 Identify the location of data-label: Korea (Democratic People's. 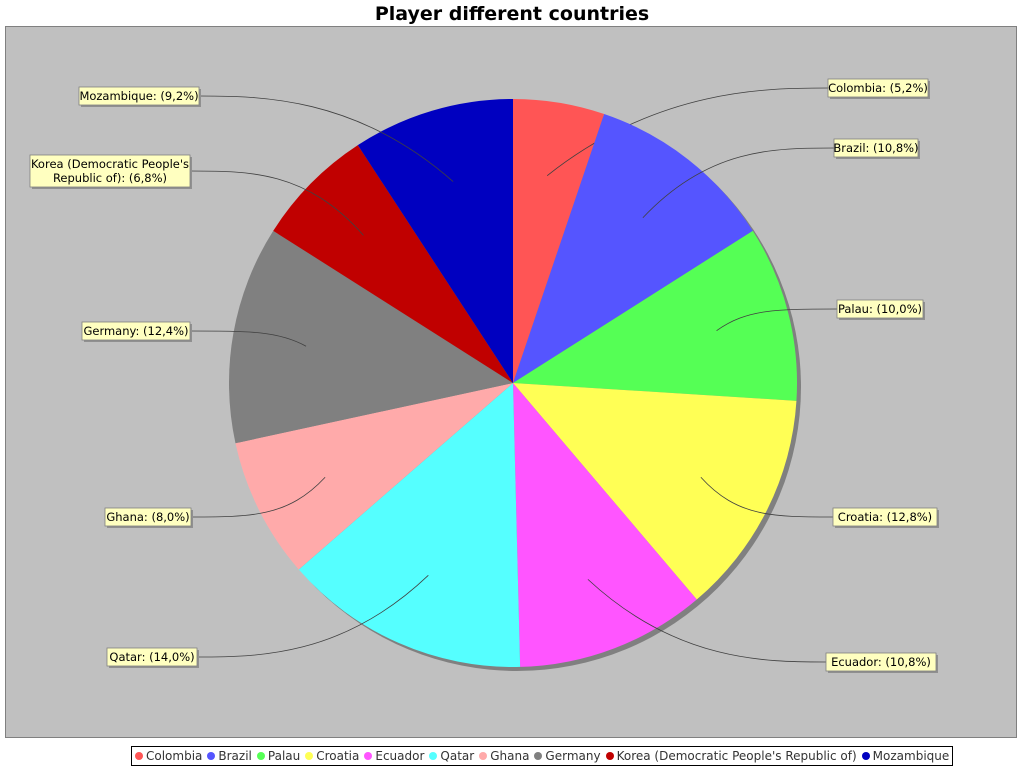
(110, 164).